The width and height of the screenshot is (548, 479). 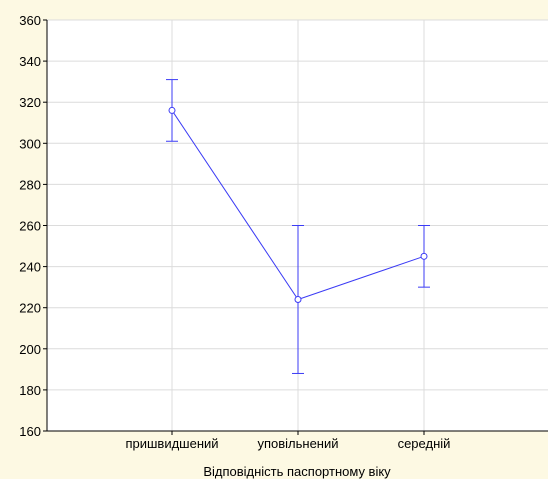 I want to click on y-tick-label: 240, so click(x=30, y=267).